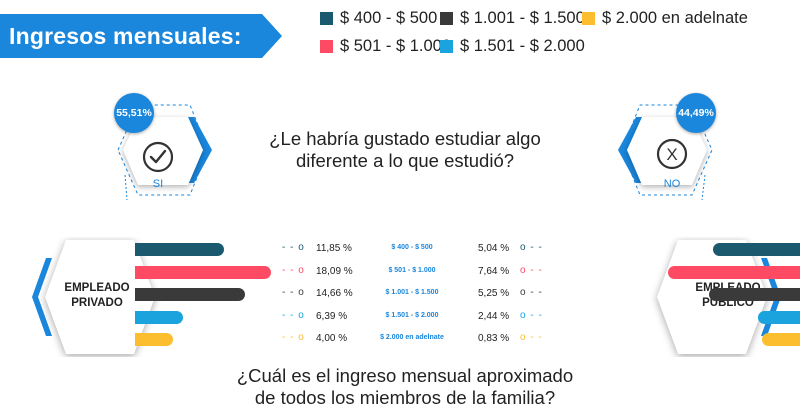  I want to click on legend-label: $ 2.000 en adelnate, so click(675, 18).